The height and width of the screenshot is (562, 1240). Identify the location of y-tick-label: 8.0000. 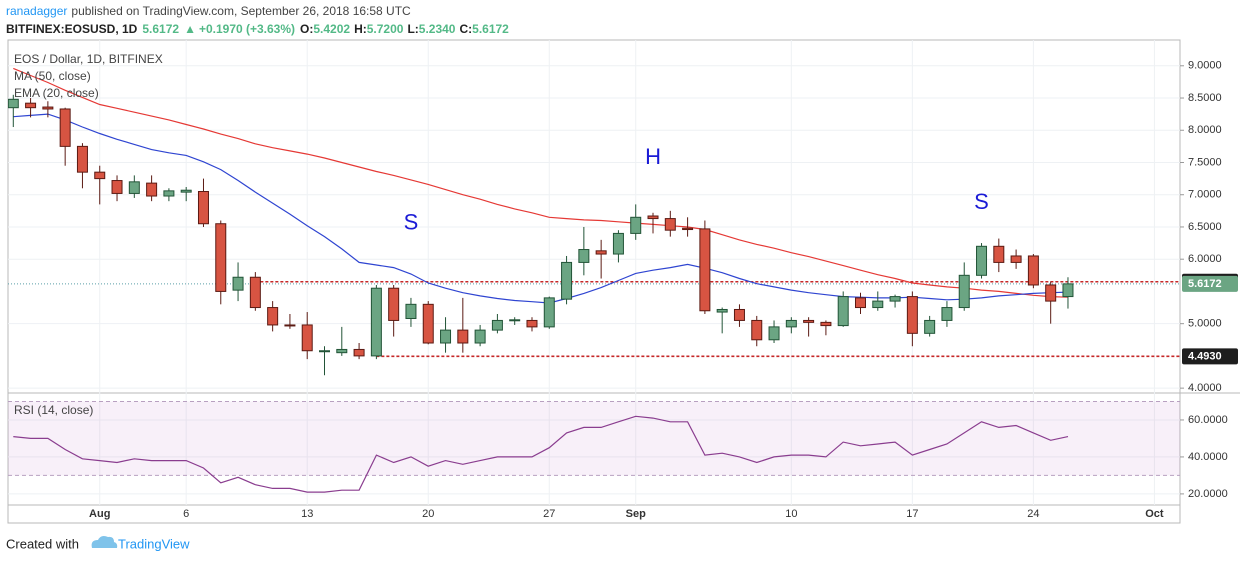
(1205, 130).